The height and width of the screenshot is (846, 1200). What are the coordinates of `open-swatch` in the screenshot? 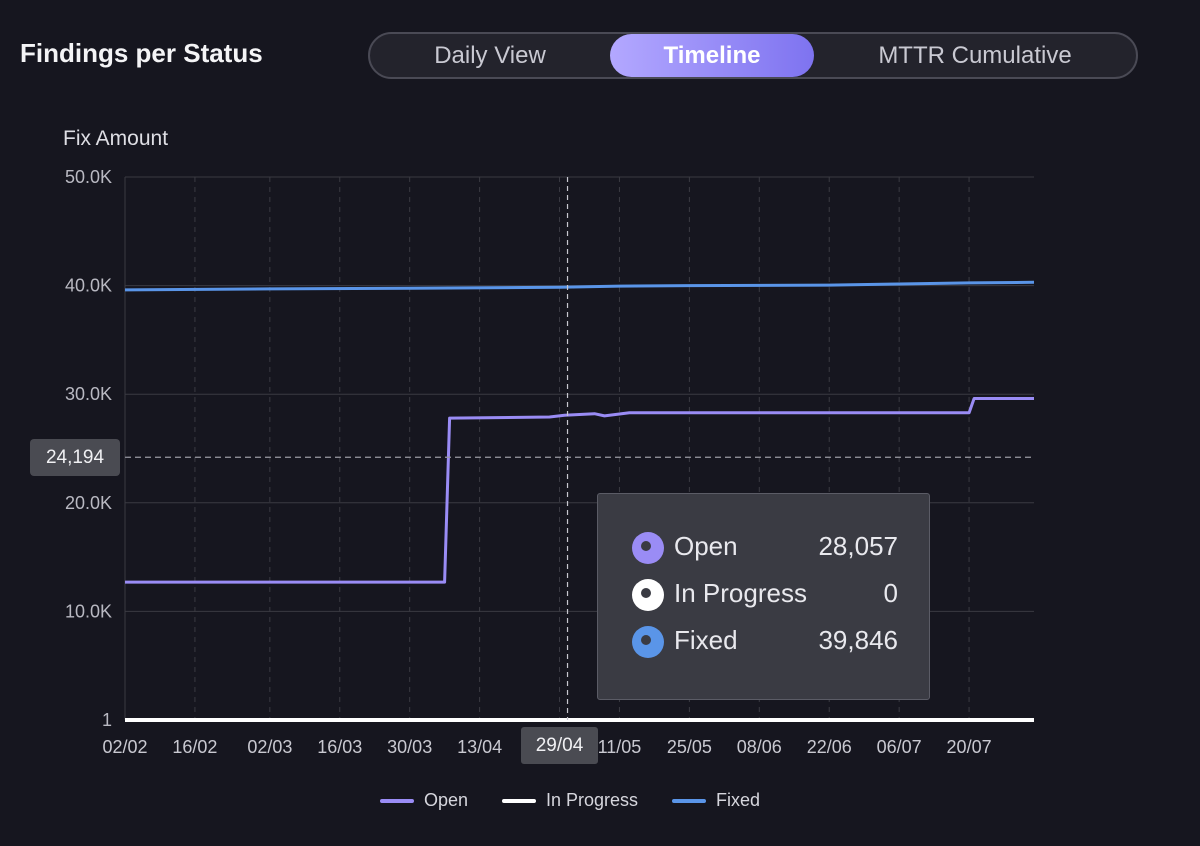 It's located at (396, 800).